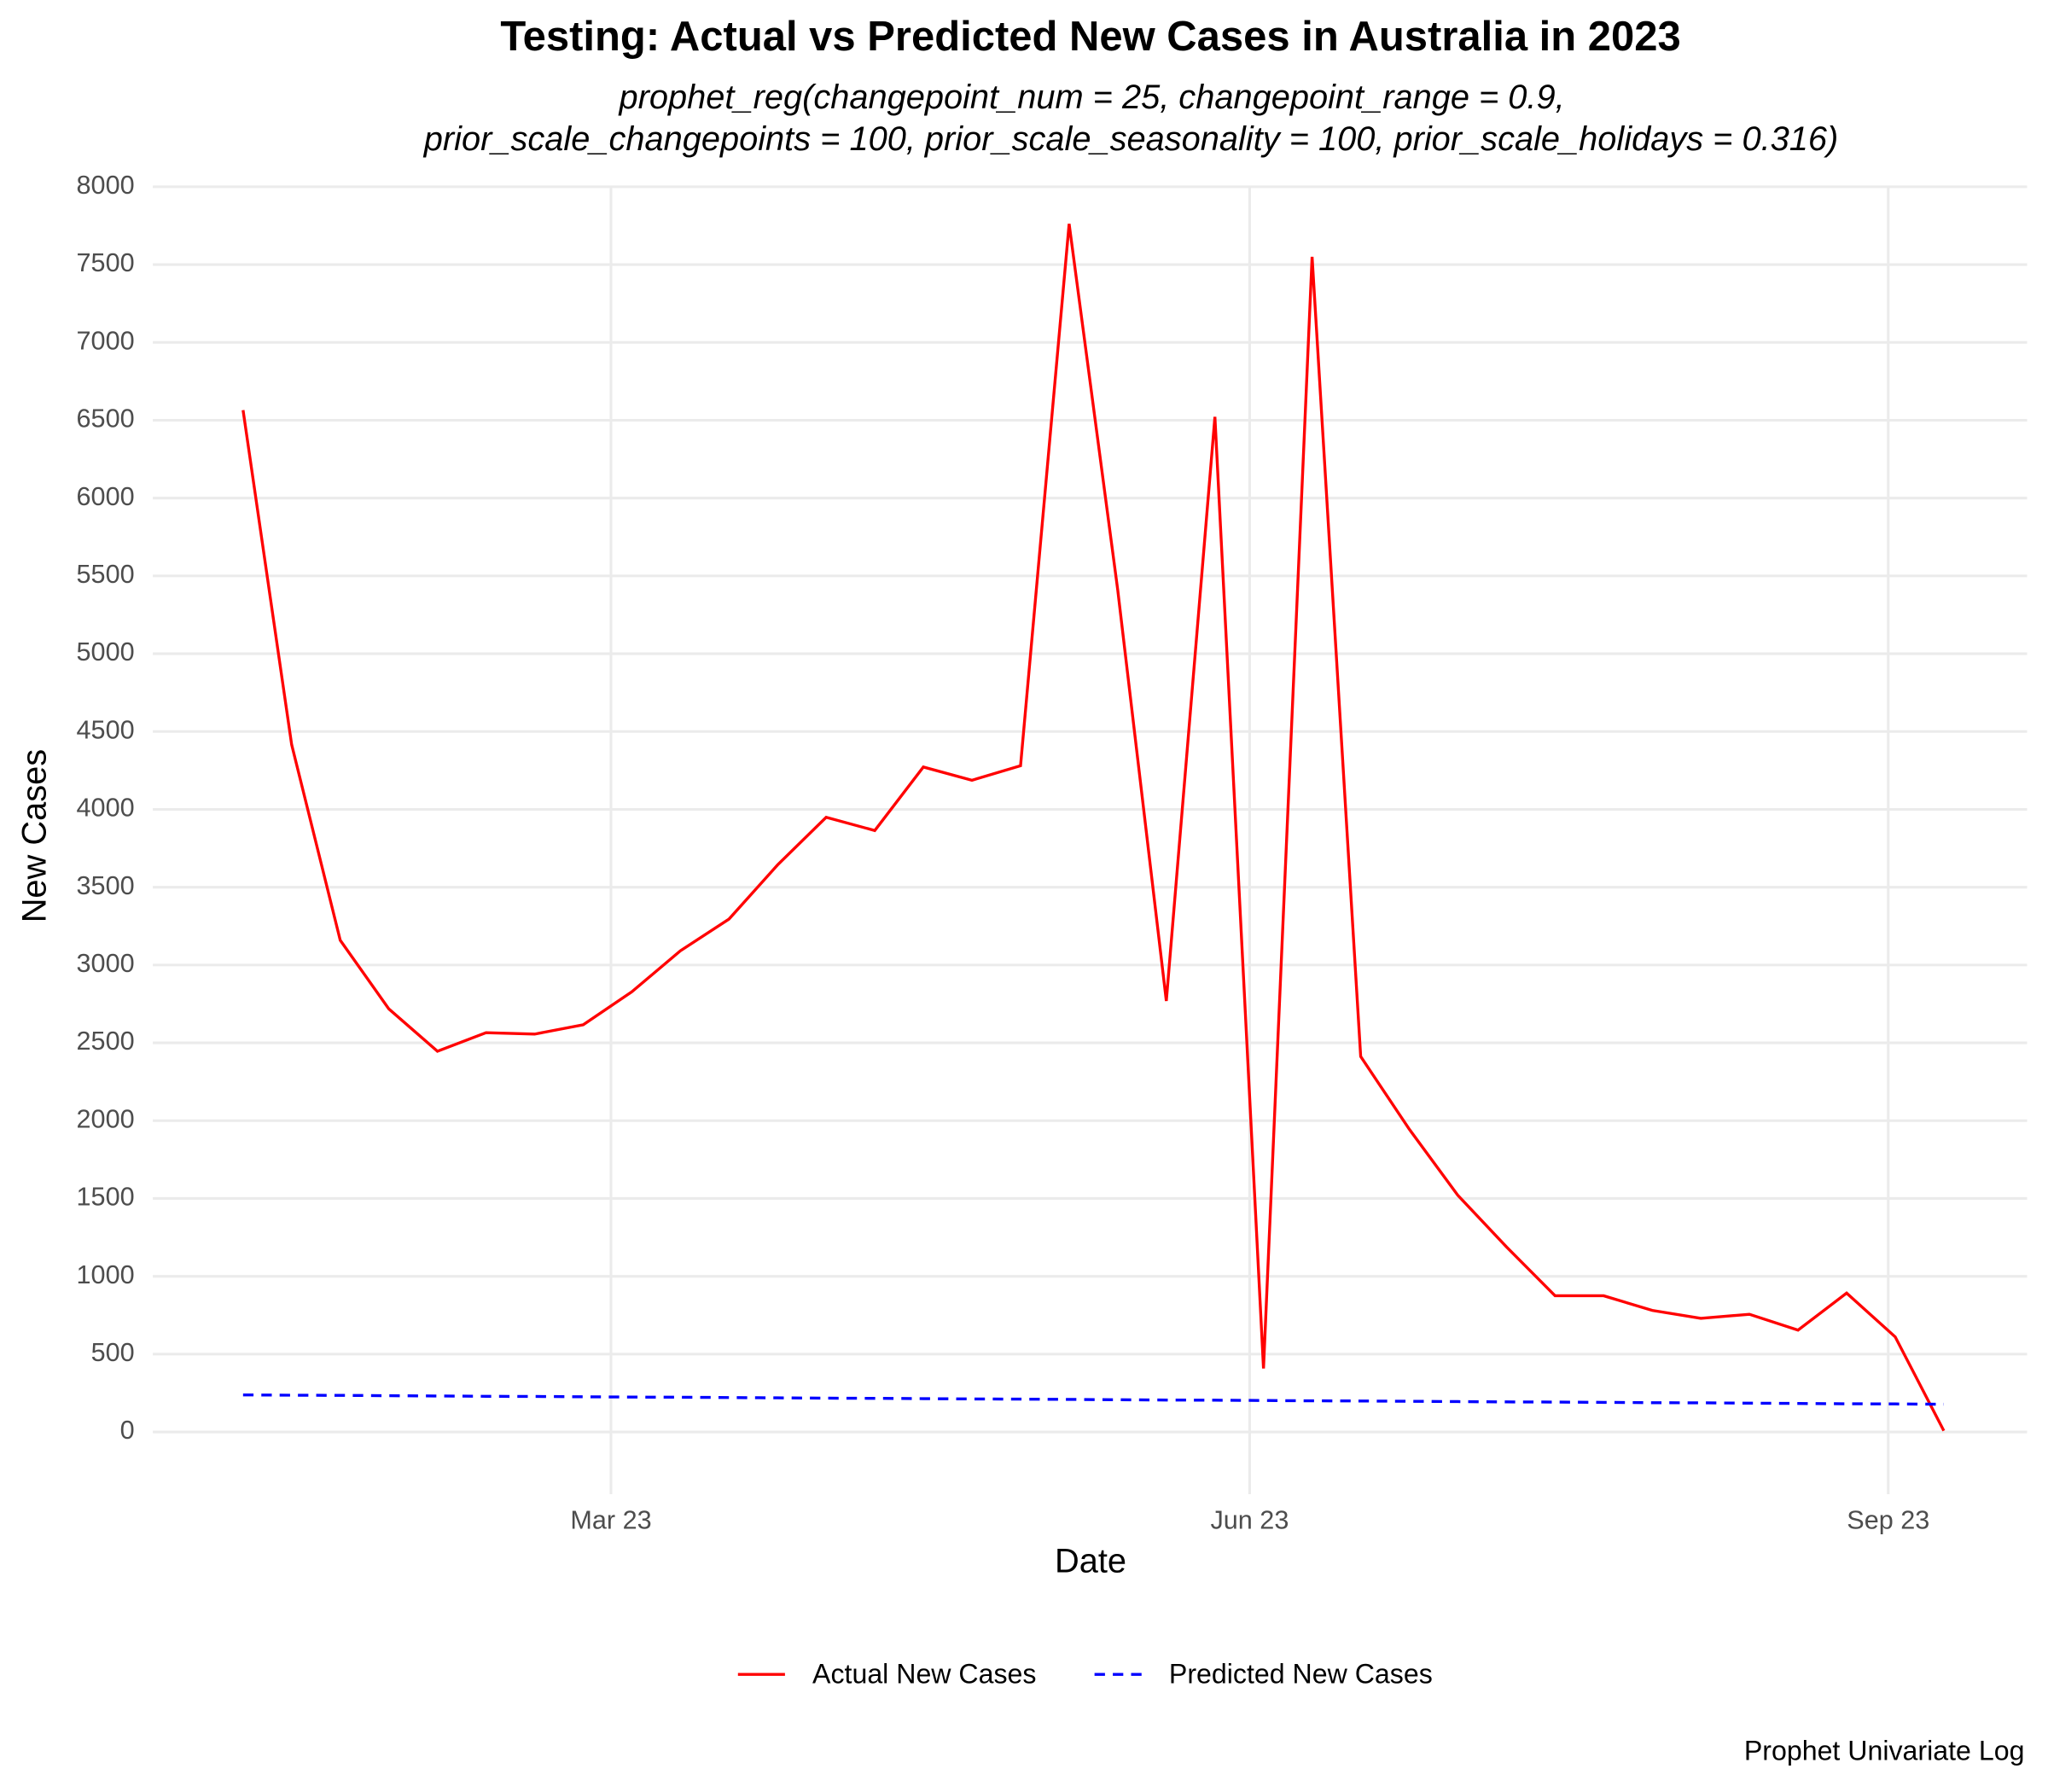 This screenshot has width=2048, height=1792. I want to click on legend-label: Actual New Cases, so click(924, 1673).